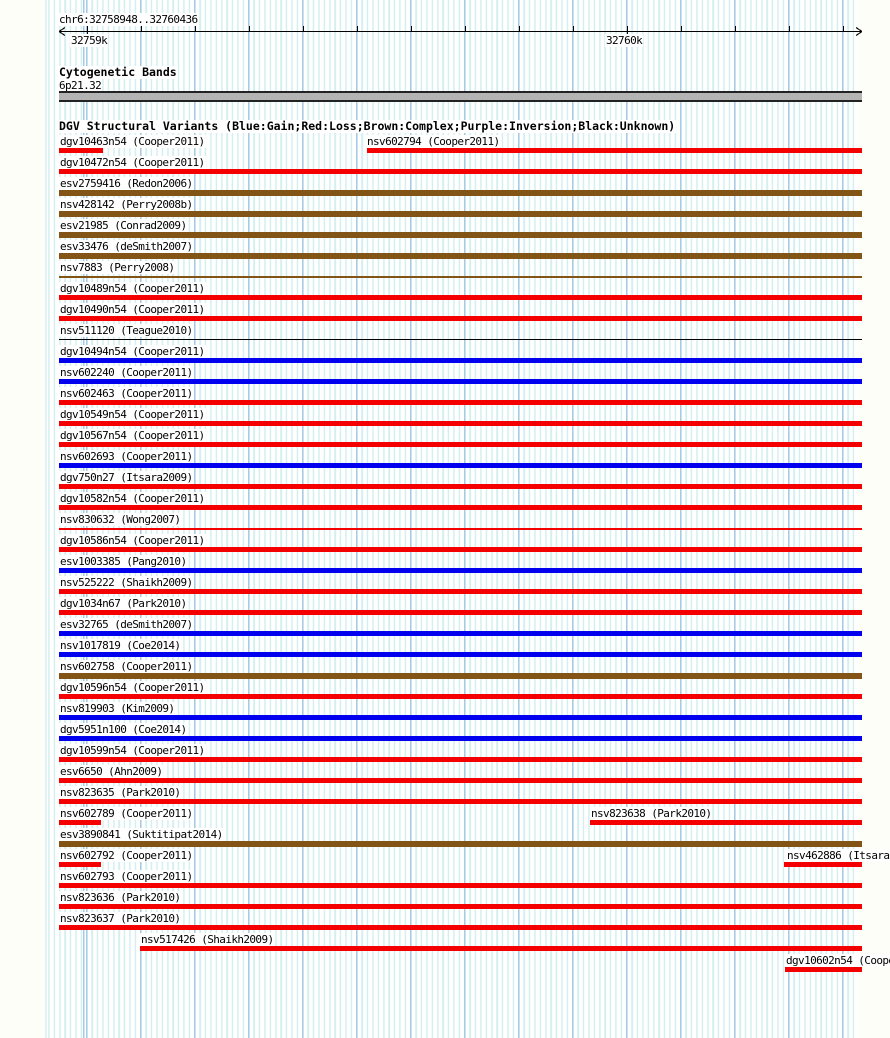  Describe the element at coordinates (126, 624) in the screenshot. I see `variant-label: esv32765 (deSmith2007)` at that location.